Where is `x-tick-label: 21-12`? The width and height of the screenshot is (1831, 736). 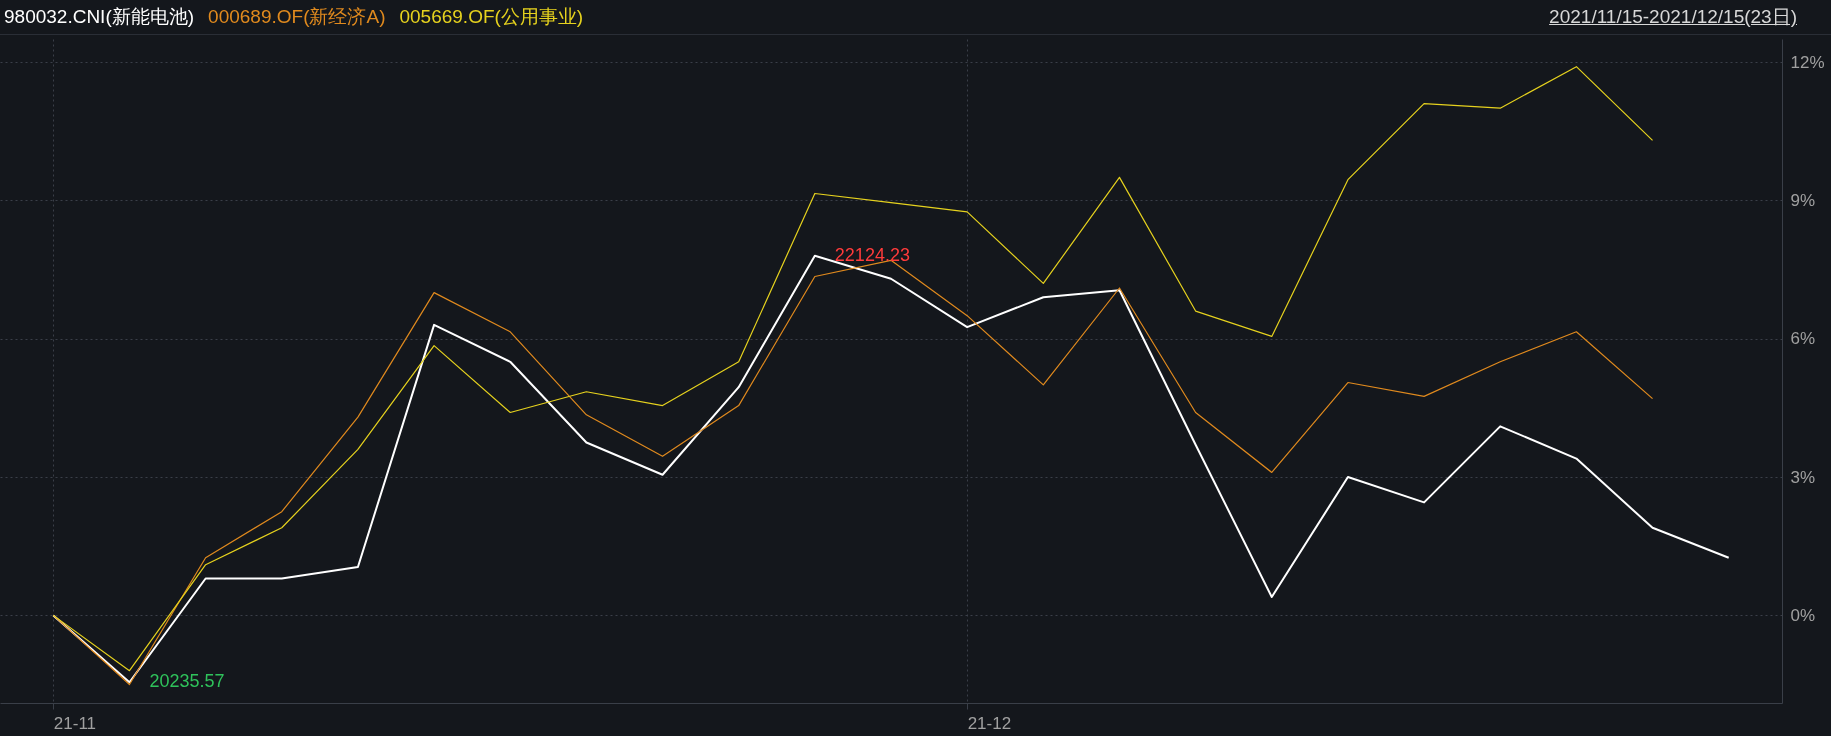
x-tick-label: 21-12 is located at coordinates (989, 723).